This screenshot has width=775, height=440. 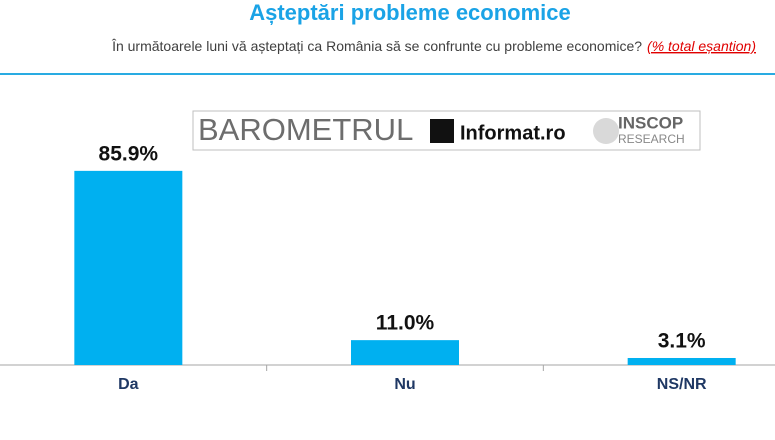 I want to click on logo: BAROMETRUL Informat.ro INSCOP RESEARCH, so click(x=446, y=130).